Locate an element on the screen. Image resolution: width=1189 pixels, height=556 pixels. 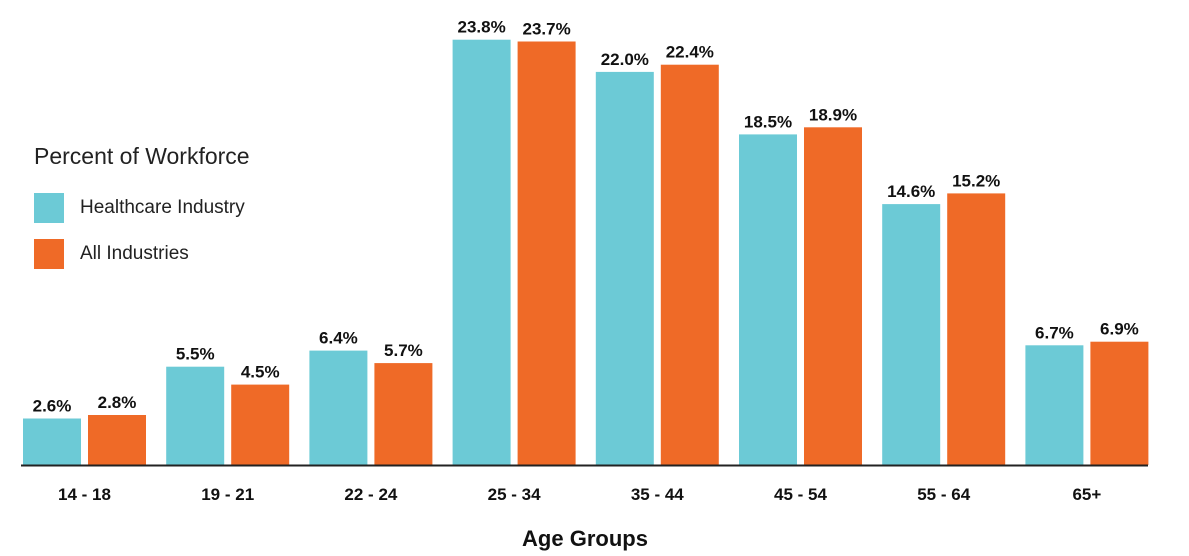
bar-label-all-industries-19-21: 4.5% is located at coordinates (260, 372).